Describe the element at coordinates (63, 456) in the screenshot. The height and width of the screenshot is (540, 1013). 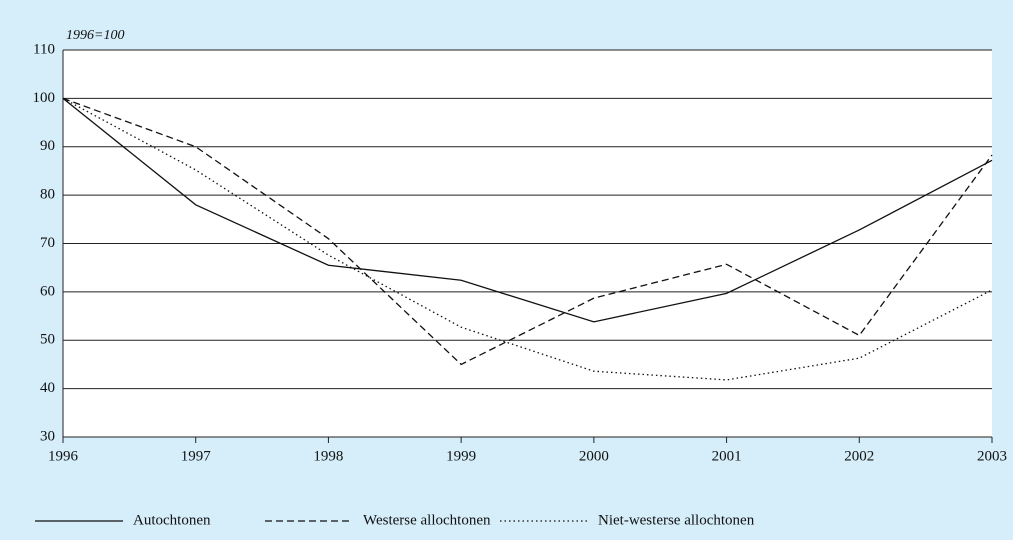
I see `x-tick-label: 1996` at that location.